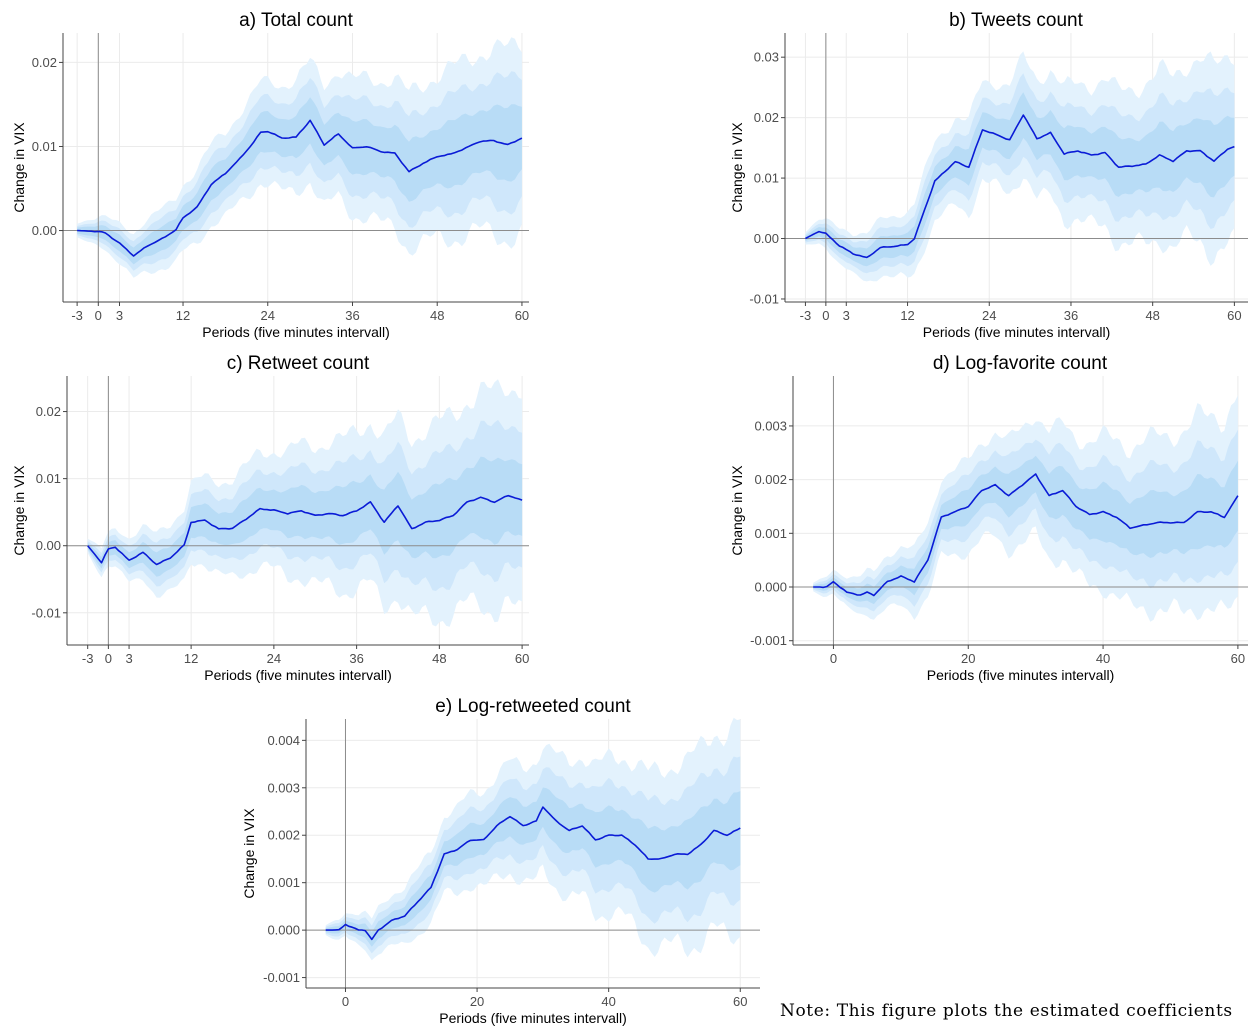 The height and width of the screenshot is (1027, 1252). What do you see at coordinates (766, 57) in the screenshot?
I see `y-tick-label: 0.03` at bounding box center [766, 57].